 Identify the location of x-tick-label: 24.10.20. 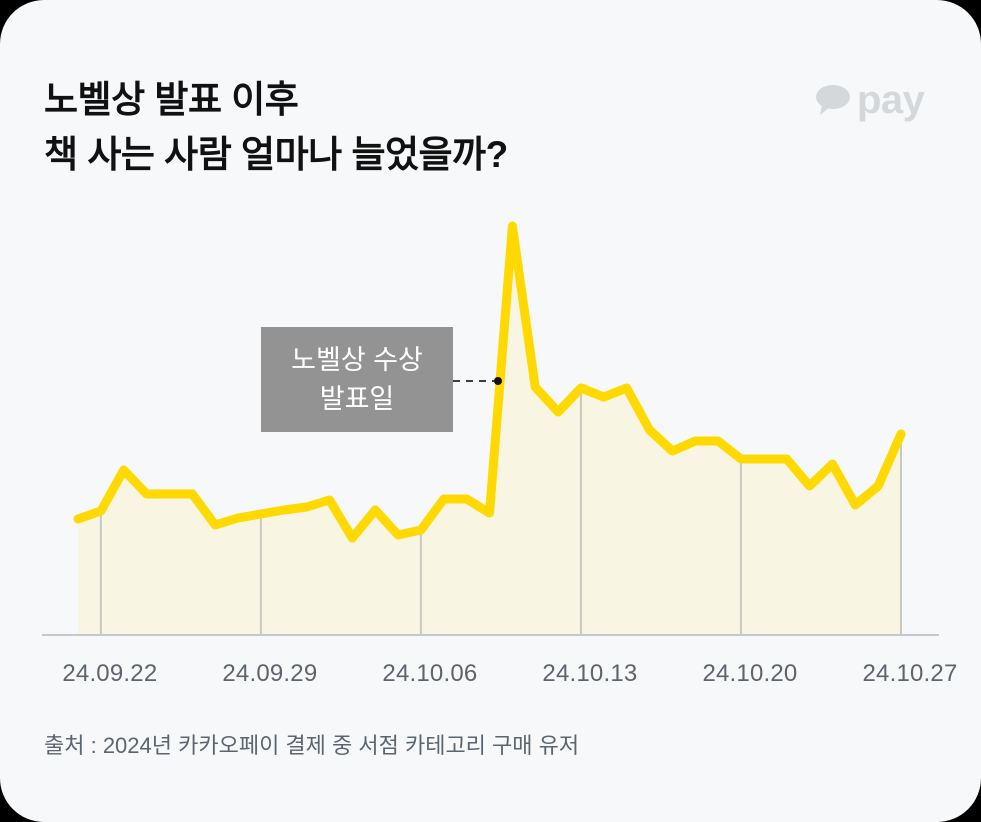
(750, 673).